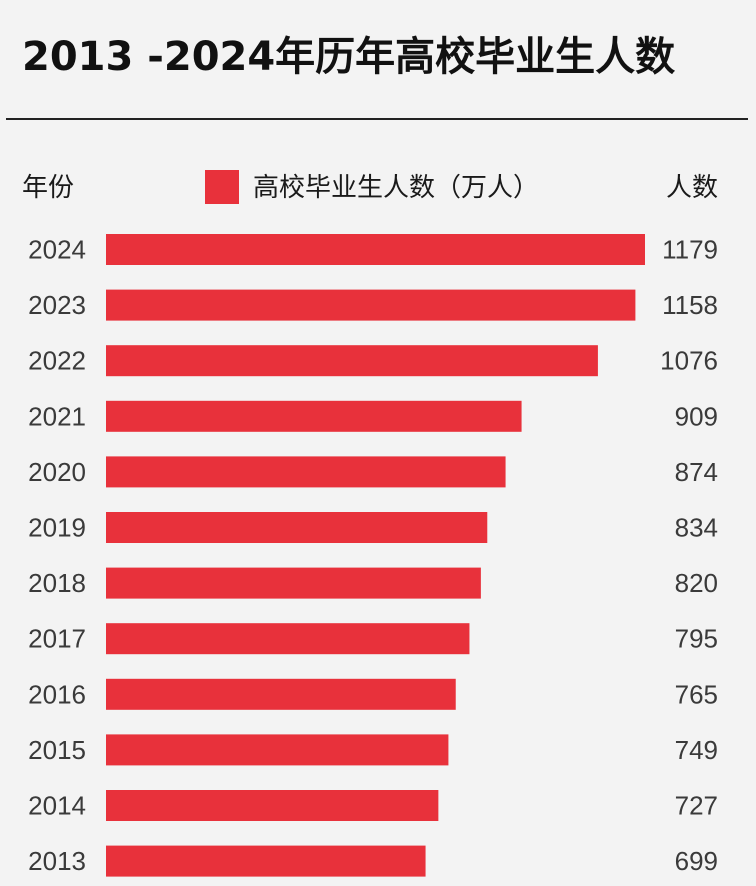  What do you see at coordinates (371, 305) in the screenshot?
I see `bar-2023` at bounding box center [371, 305].